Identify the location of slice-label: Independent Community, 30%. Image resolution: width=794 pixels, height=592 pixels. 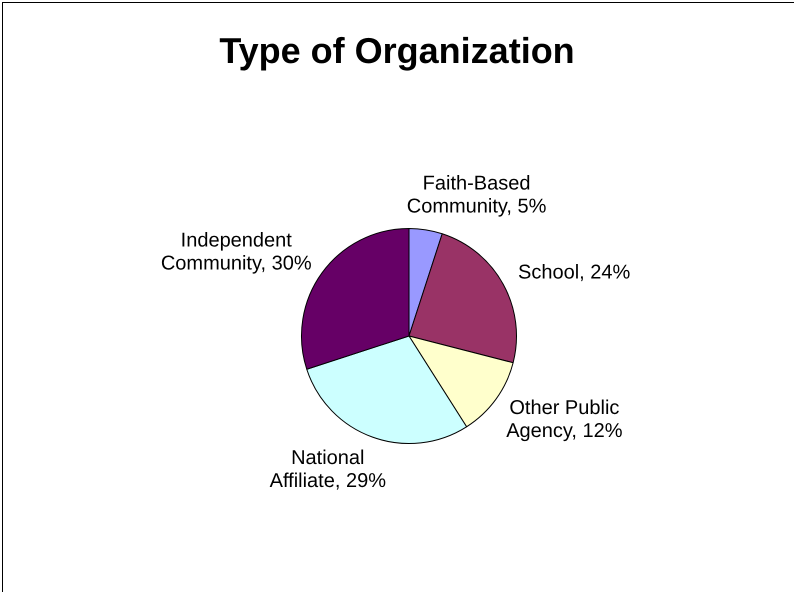
(236, 251).